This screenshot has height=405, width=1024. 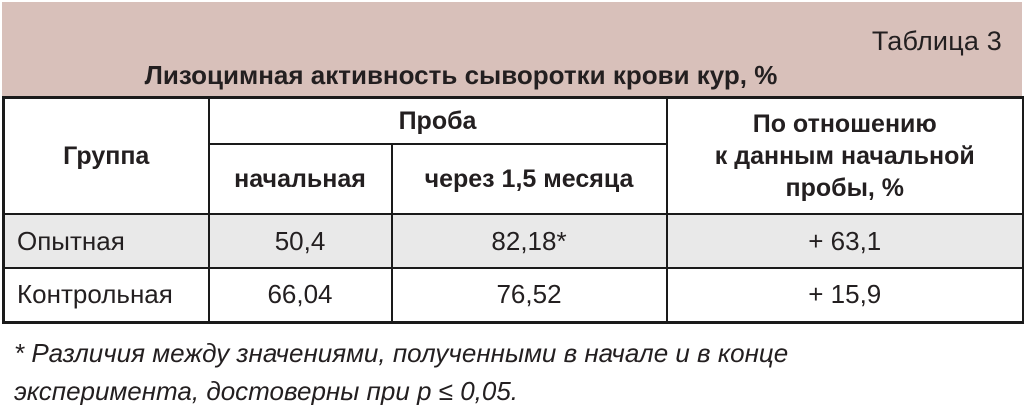 What do you see at coordinates (529, 241) in the screenshot?
I see `cell-after: 82,18*` at bounding box center [529, 241].